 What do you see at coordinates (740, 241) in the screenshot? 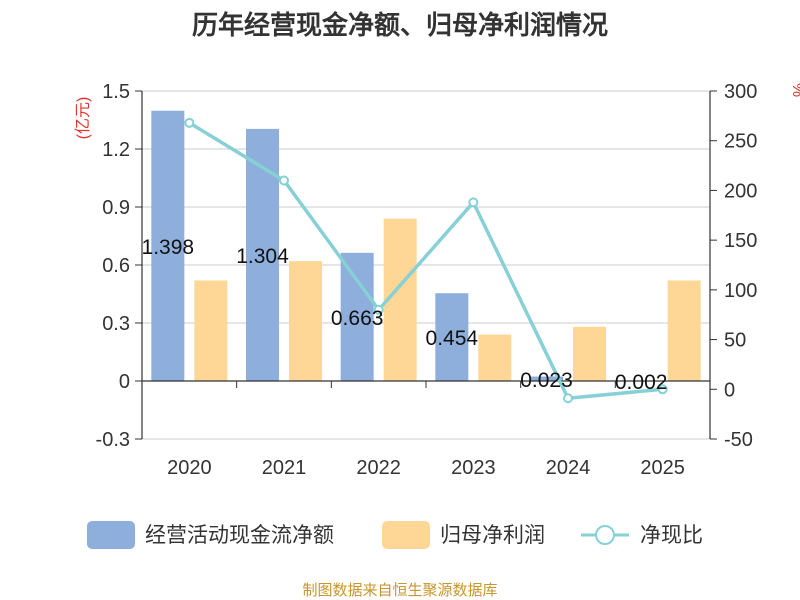
I see `right-tick-label: 150` at bounding box center [740, 241].